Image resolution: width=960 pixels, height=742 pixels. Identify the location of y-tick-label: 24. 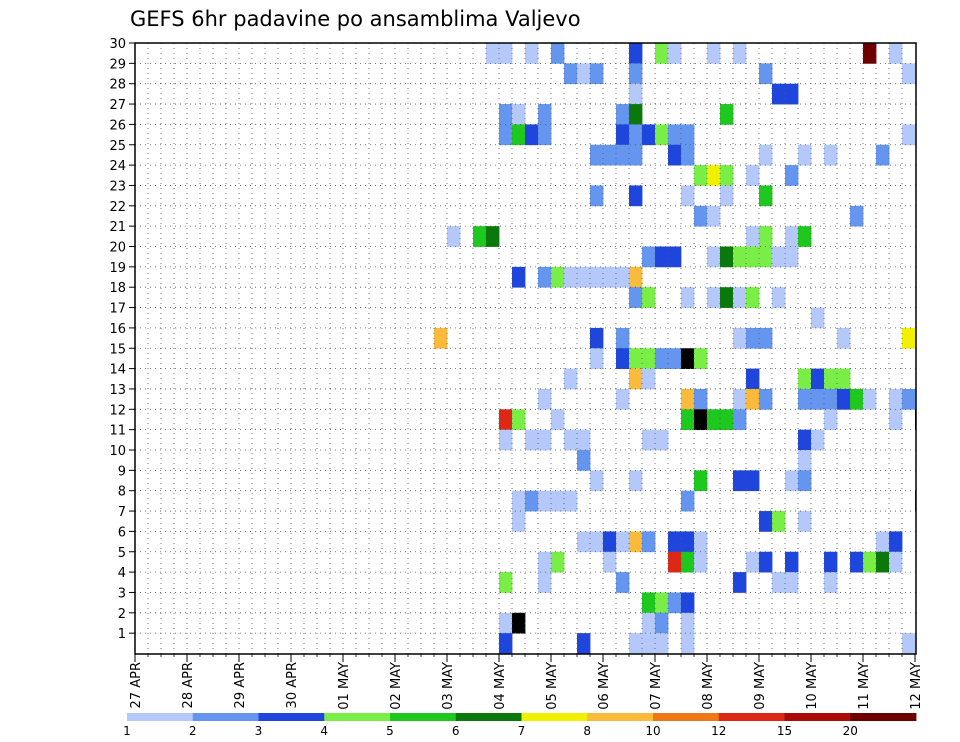
(117, 166).